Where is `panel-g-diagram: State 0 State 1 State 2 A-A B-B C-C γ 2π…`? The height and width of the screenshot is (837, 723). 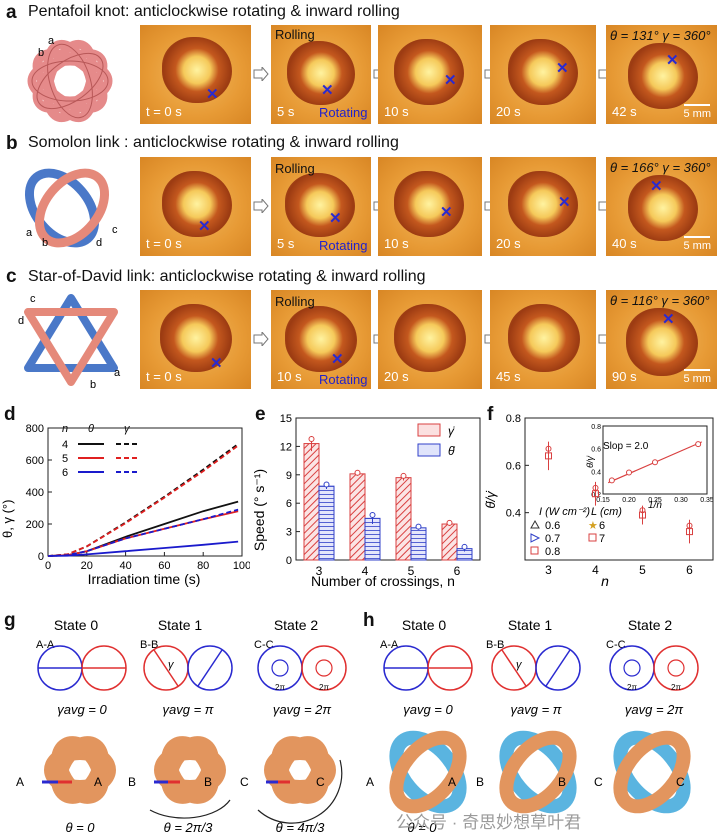 panel-g-diagram: State 0 State 1 State 2 A-A B-B C-C γ 2π… is located at coordinates (181, 726).